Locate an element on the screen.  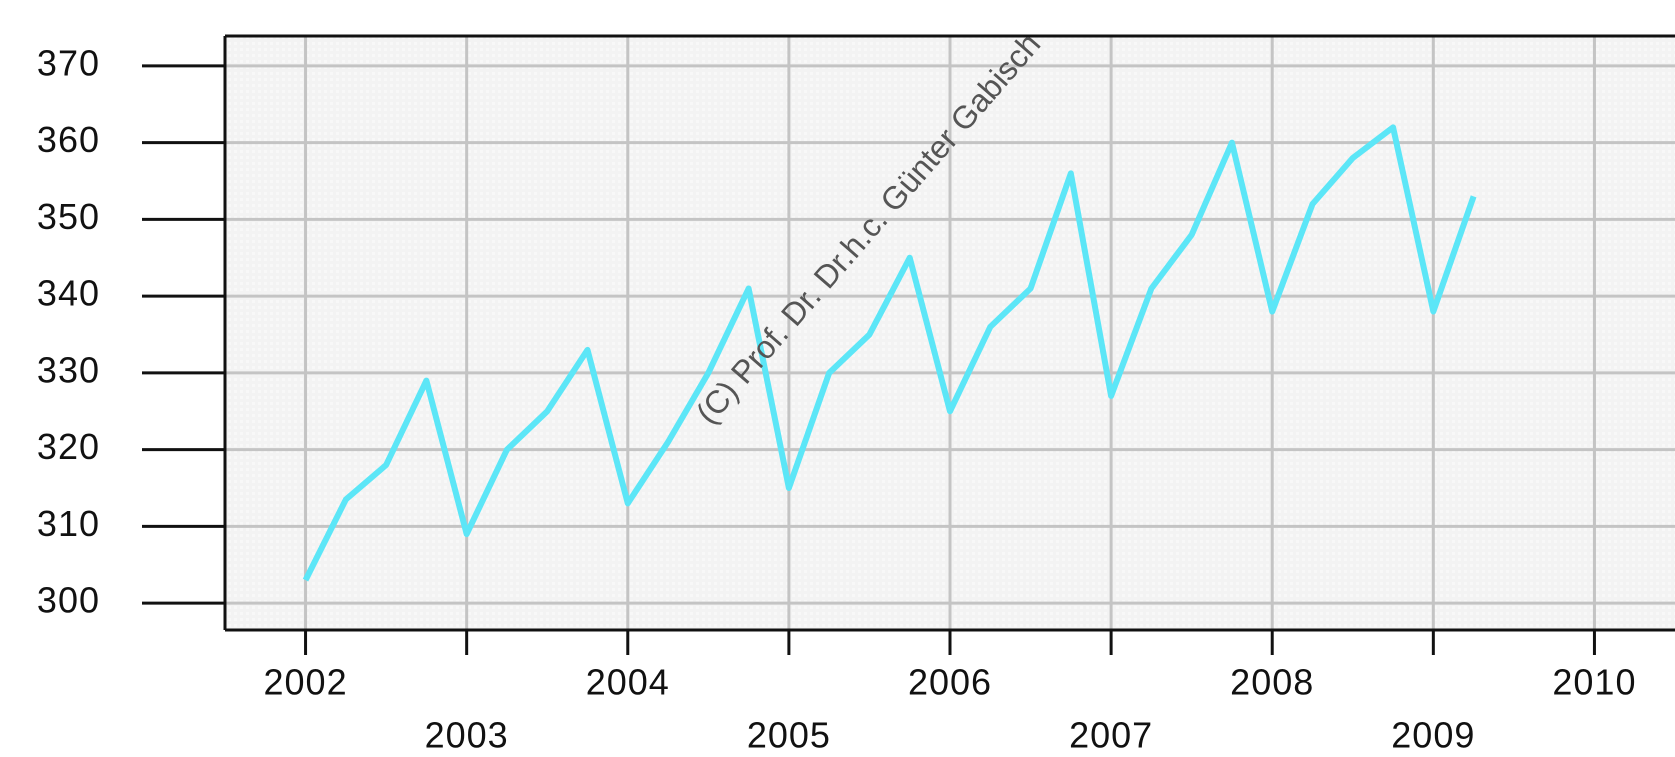
x-tick-label: 2002 is located at coordinates (306, 682).